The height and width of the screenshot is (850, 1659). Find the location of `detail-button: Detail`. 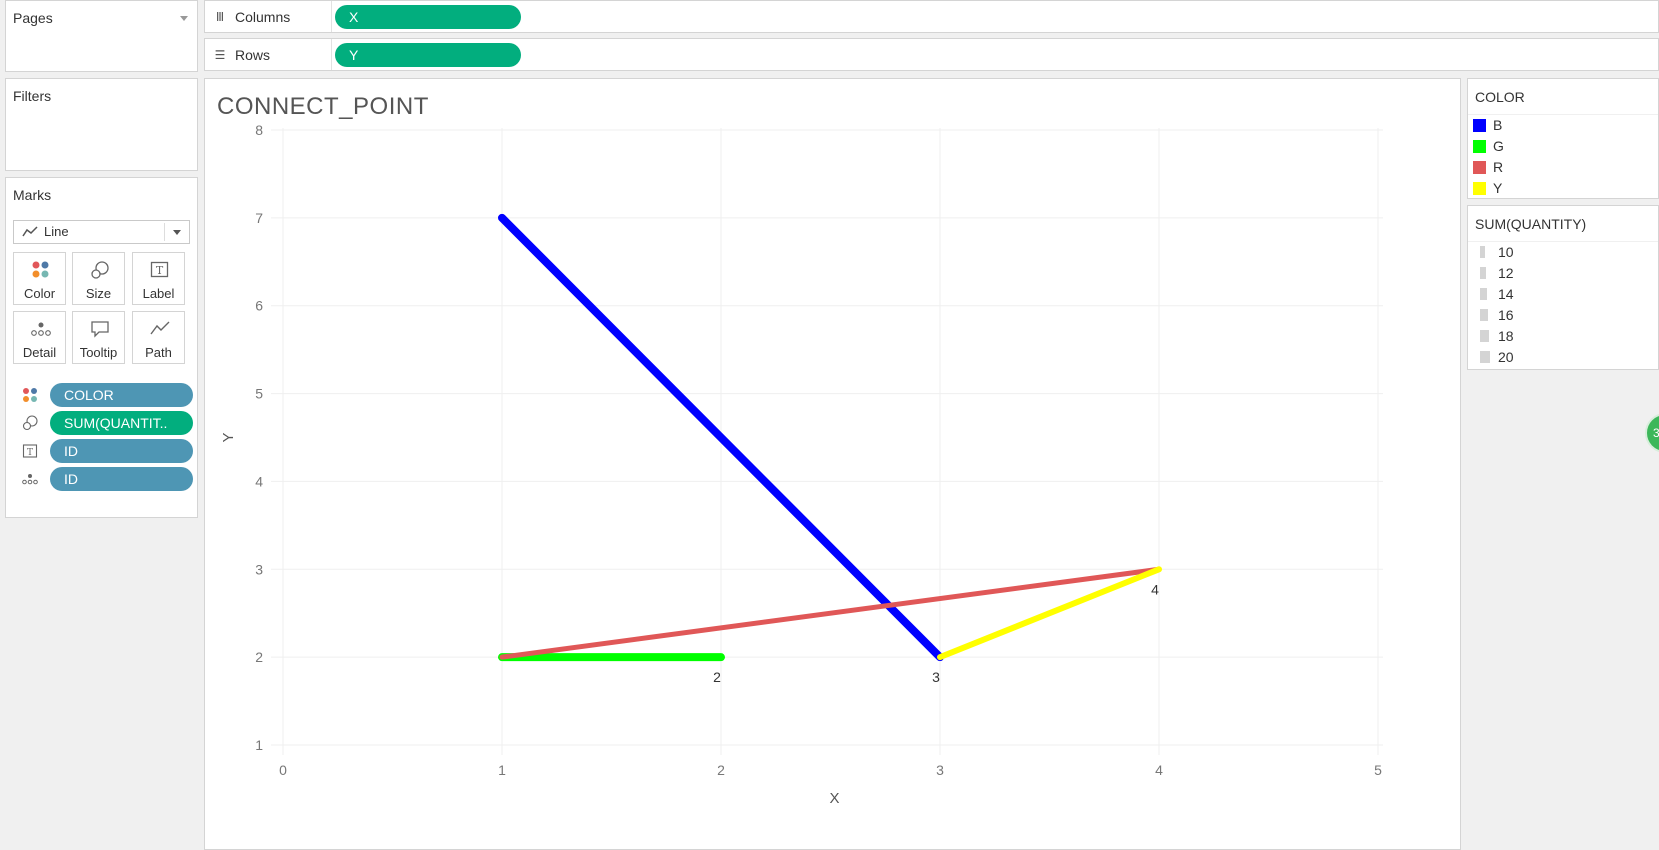

detail-button: Detail is located at coordinates (39, 337).